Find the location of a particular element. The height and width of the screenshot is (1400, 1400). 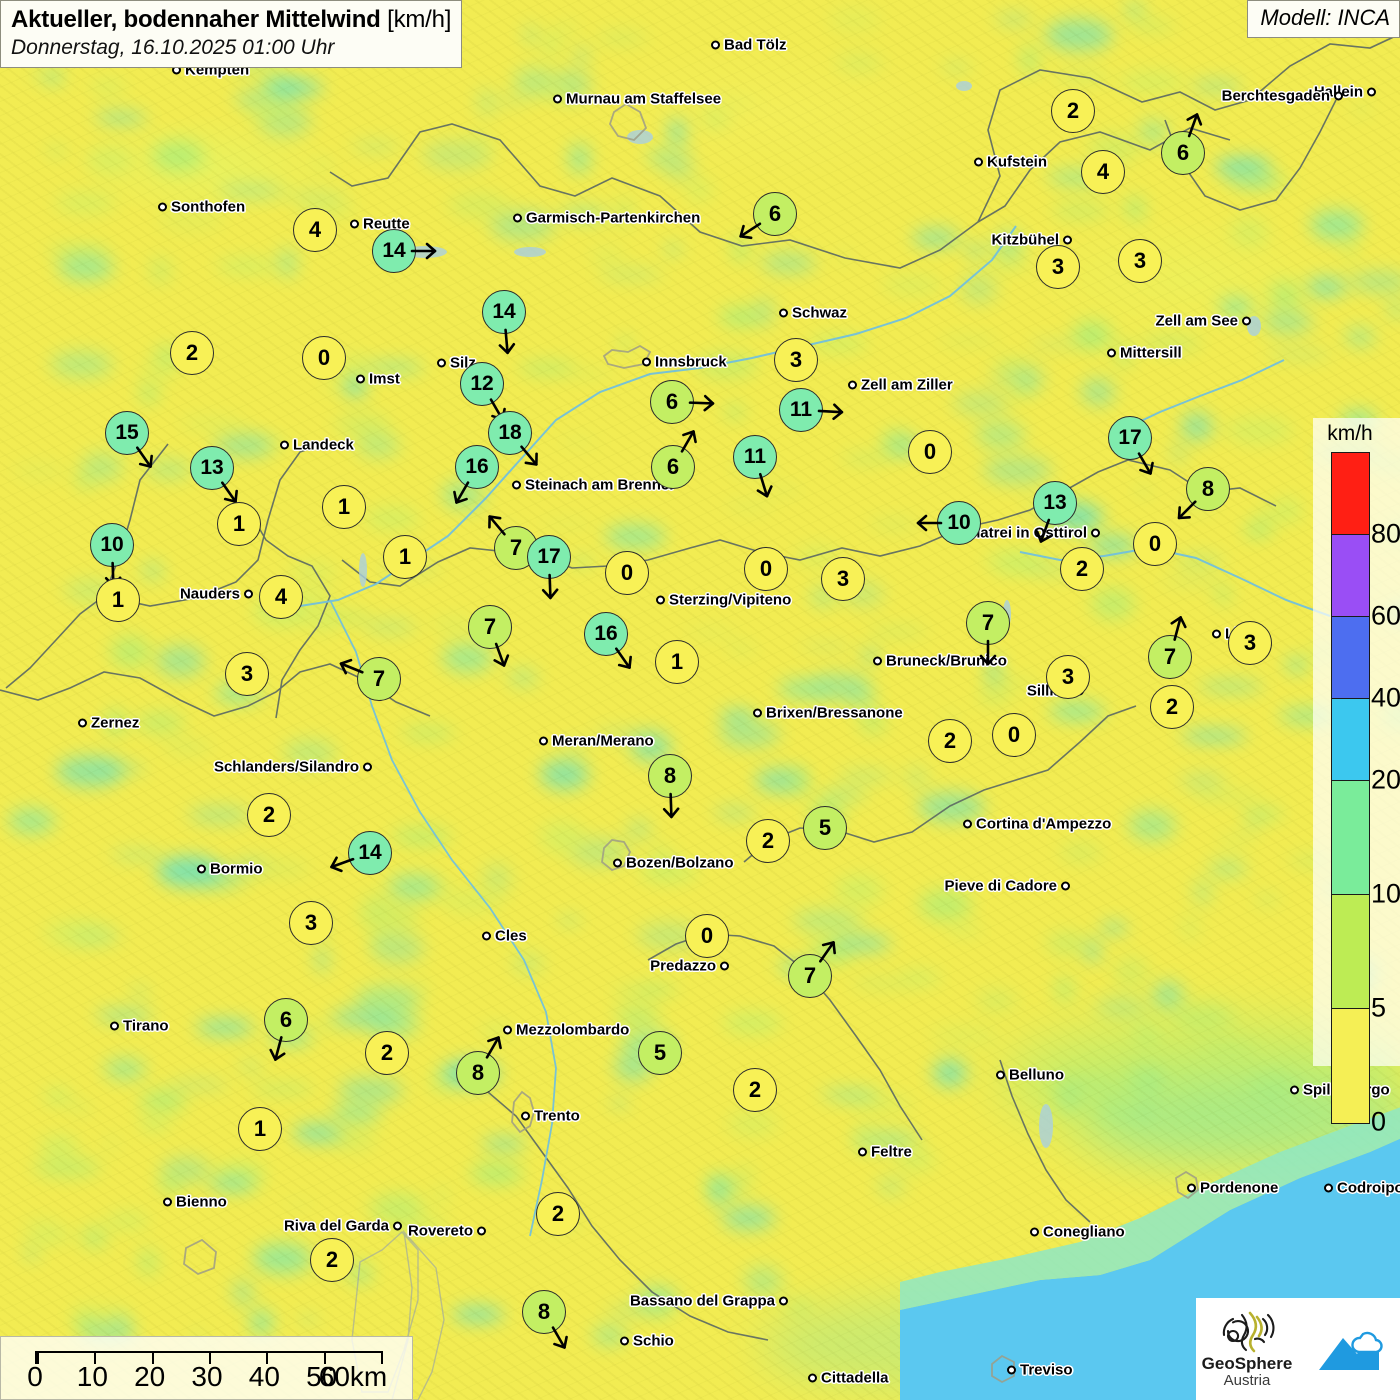

wind-marker: 12 is located at coordinates (483, 391).